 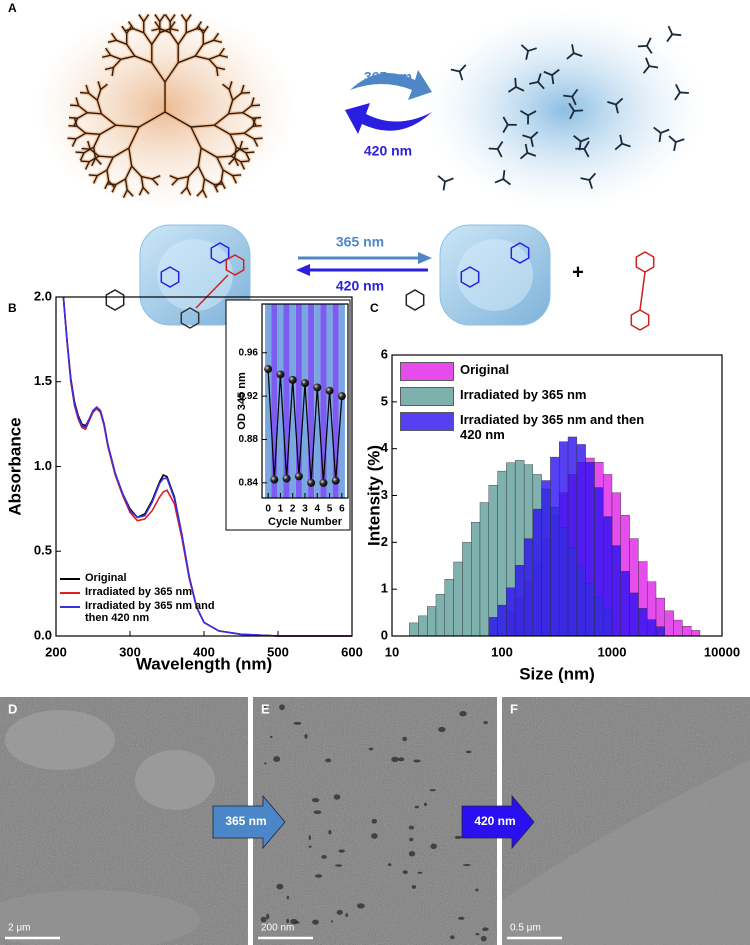 I want to click on micrograph: D 2 μm, so click(x=124, y=821).